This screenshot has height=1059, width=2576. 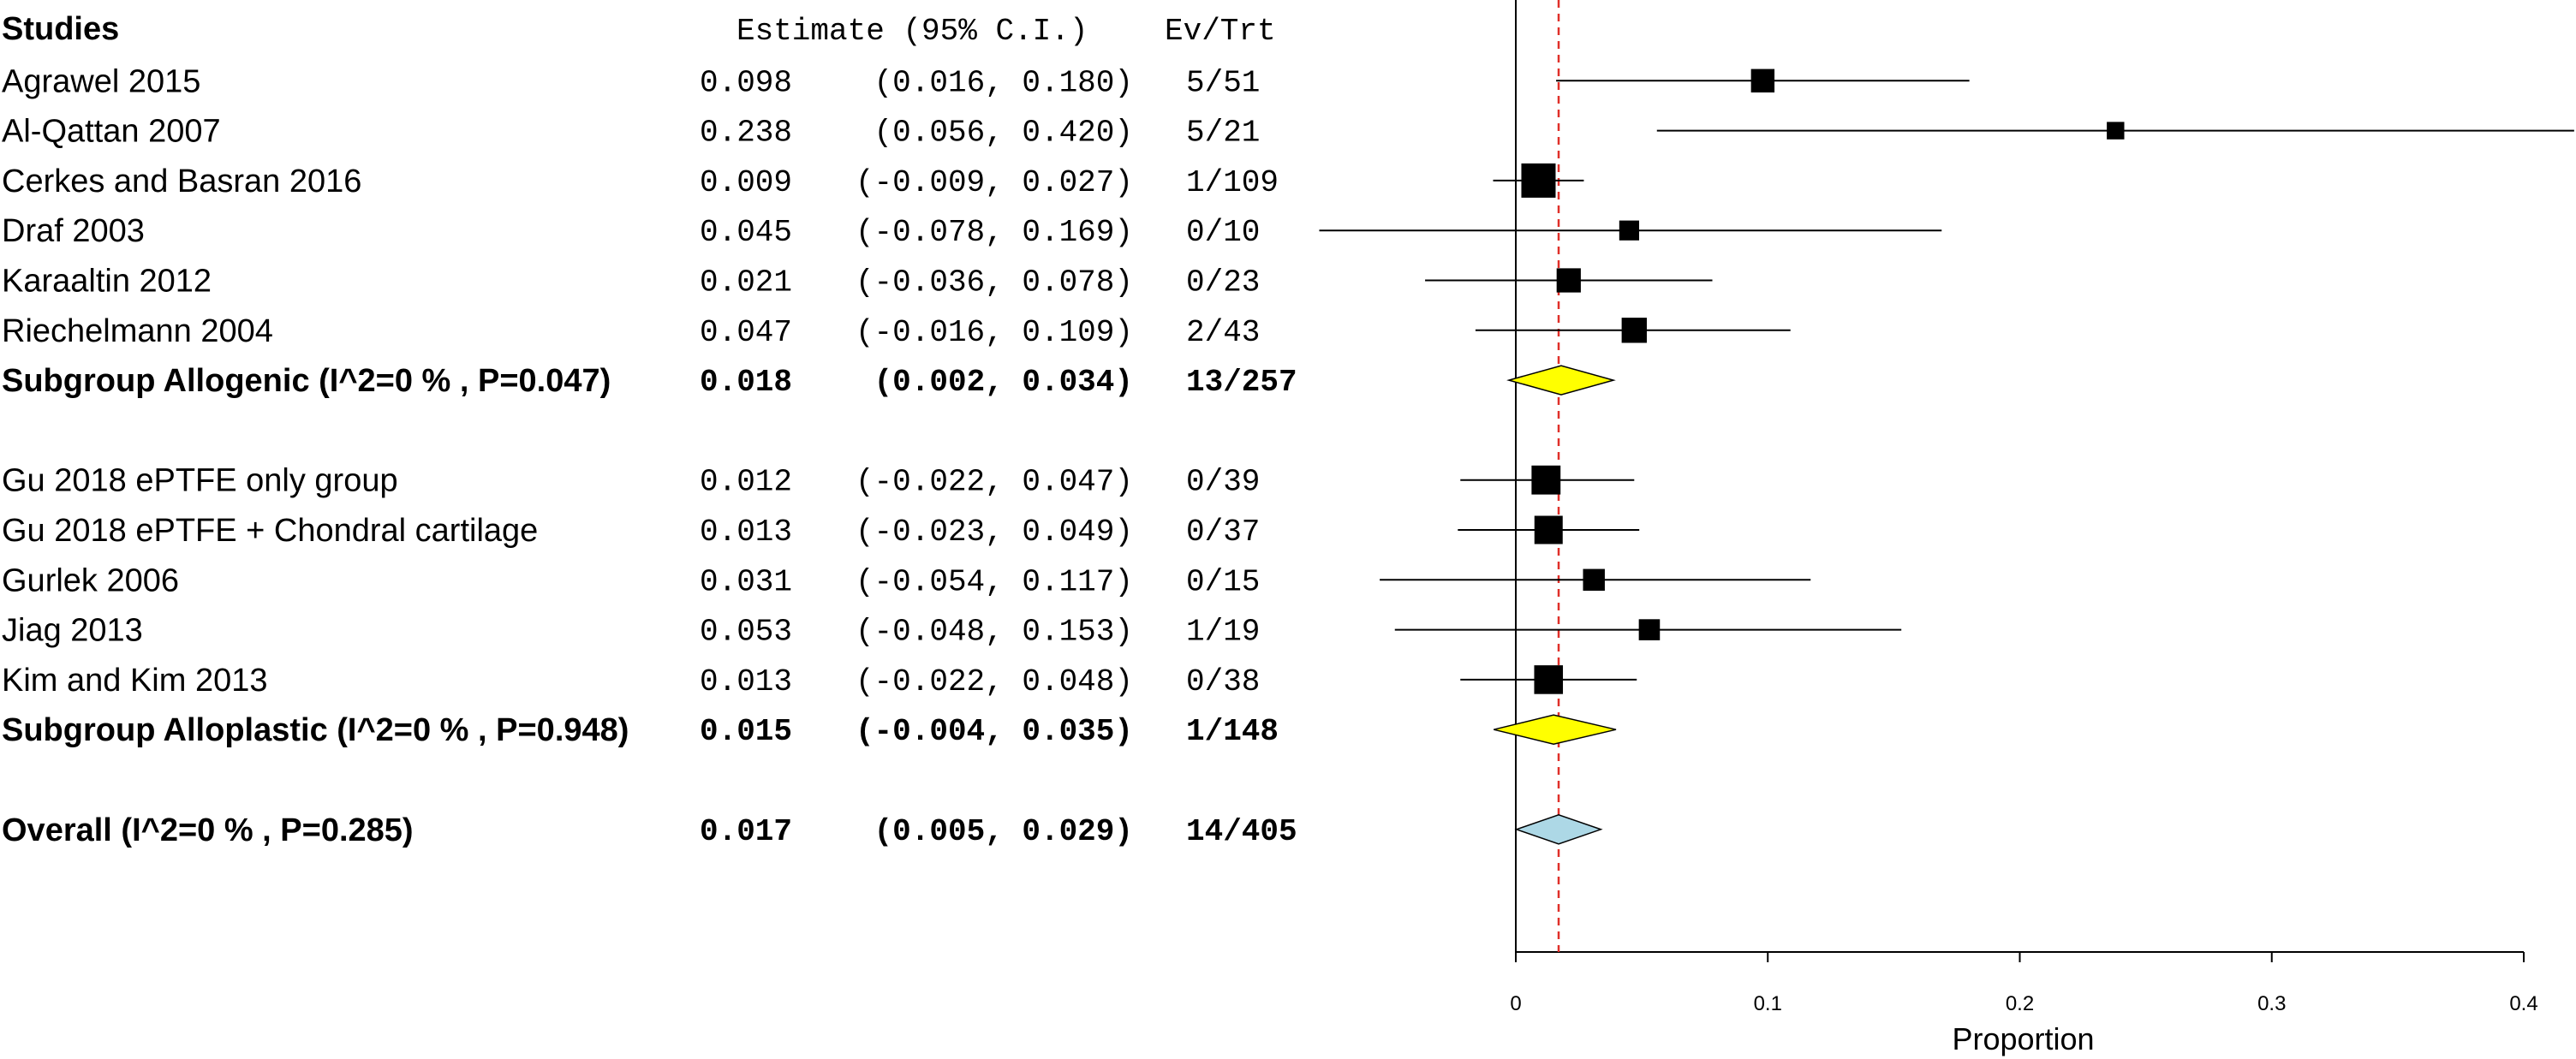 I want to click on study-row: Al-Qattan 2007 0.238 (0.056, 0.420) 5/21, so click(x=631, y=132).